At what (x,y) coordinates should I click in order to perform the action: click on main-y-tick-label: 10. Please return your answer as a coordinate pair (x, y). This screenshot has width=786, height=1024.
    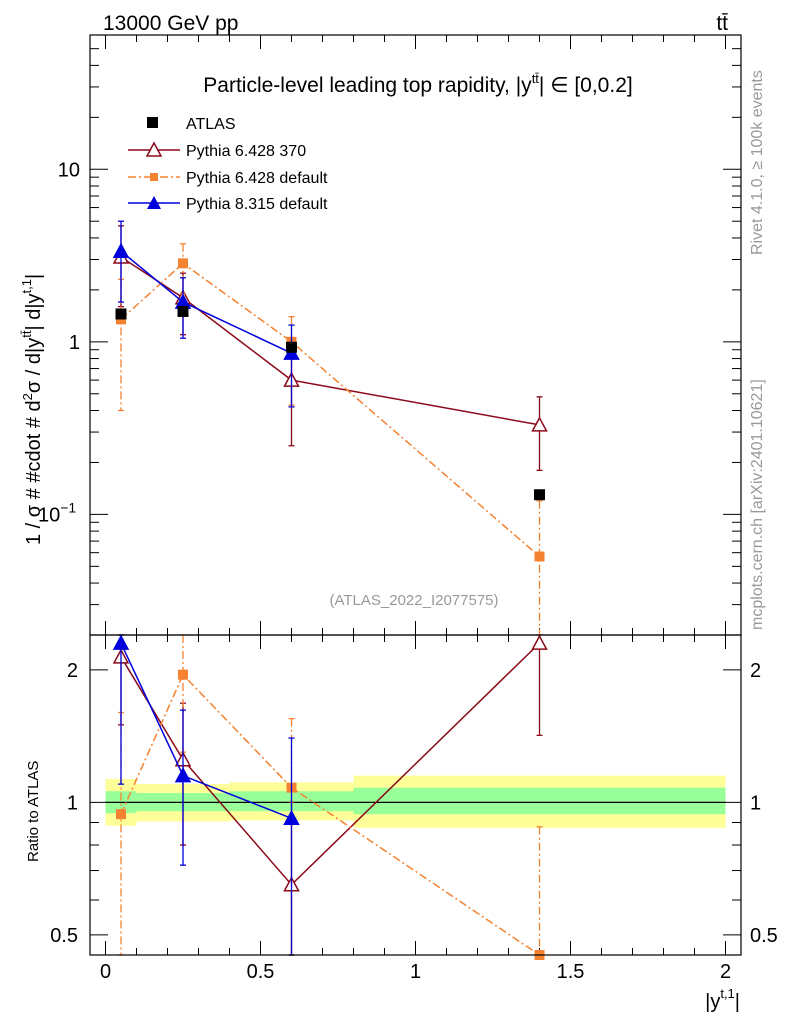
    Looking at the image, I should click on (69, 170).